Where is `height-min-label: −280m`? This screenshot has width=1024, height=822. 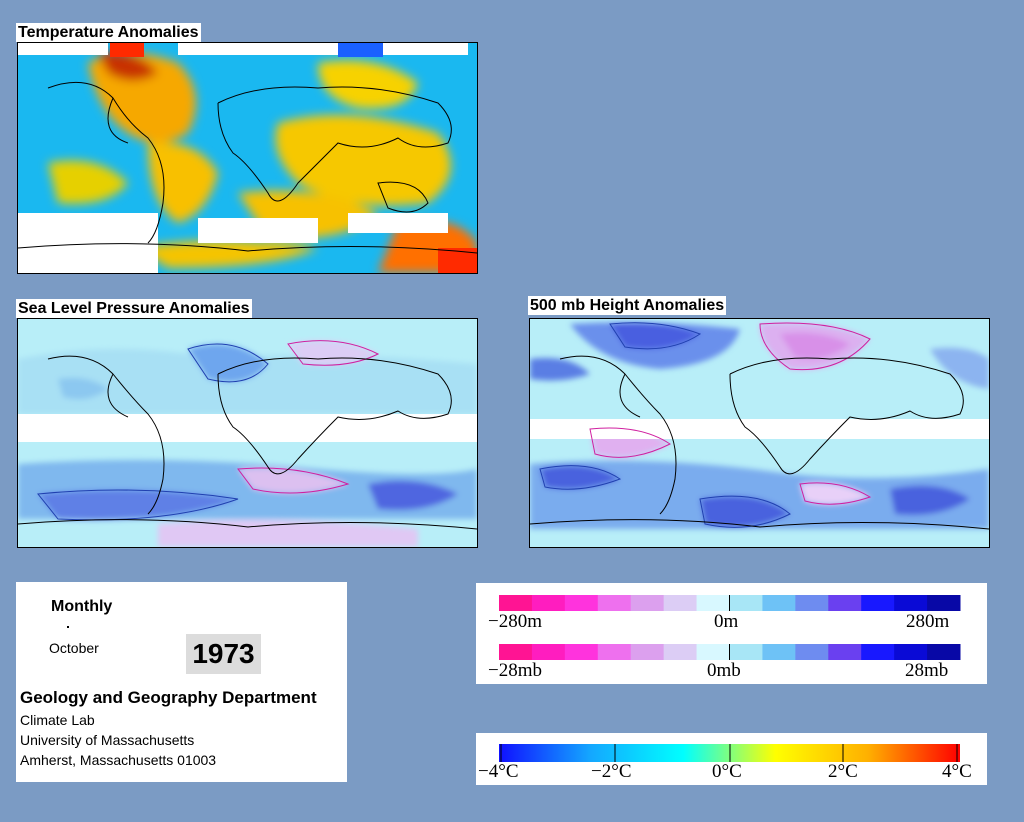 height-min-label: −280m is located at coordinates (515, 621).